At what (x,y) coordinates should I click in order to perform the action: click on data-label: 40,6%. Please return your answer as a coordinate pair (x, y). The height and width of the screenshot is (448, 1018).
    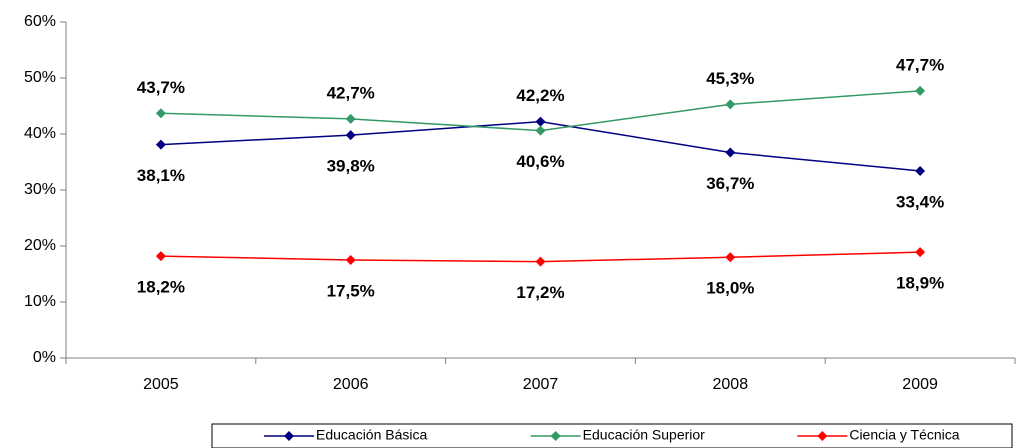
    Looking at the image, I should click on (540, 161).